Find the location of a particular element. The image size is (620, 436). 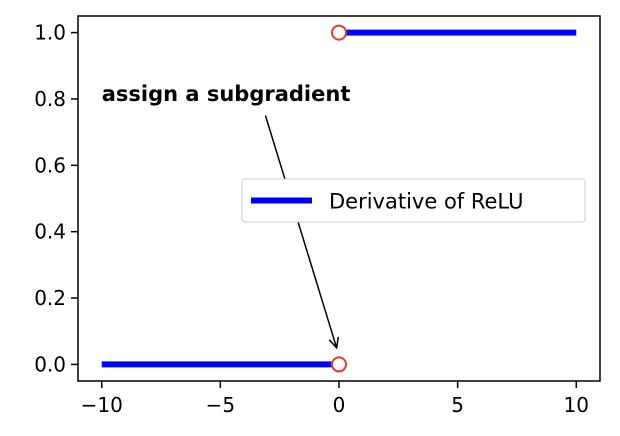

legend-box is located at coordinates (413, 200).